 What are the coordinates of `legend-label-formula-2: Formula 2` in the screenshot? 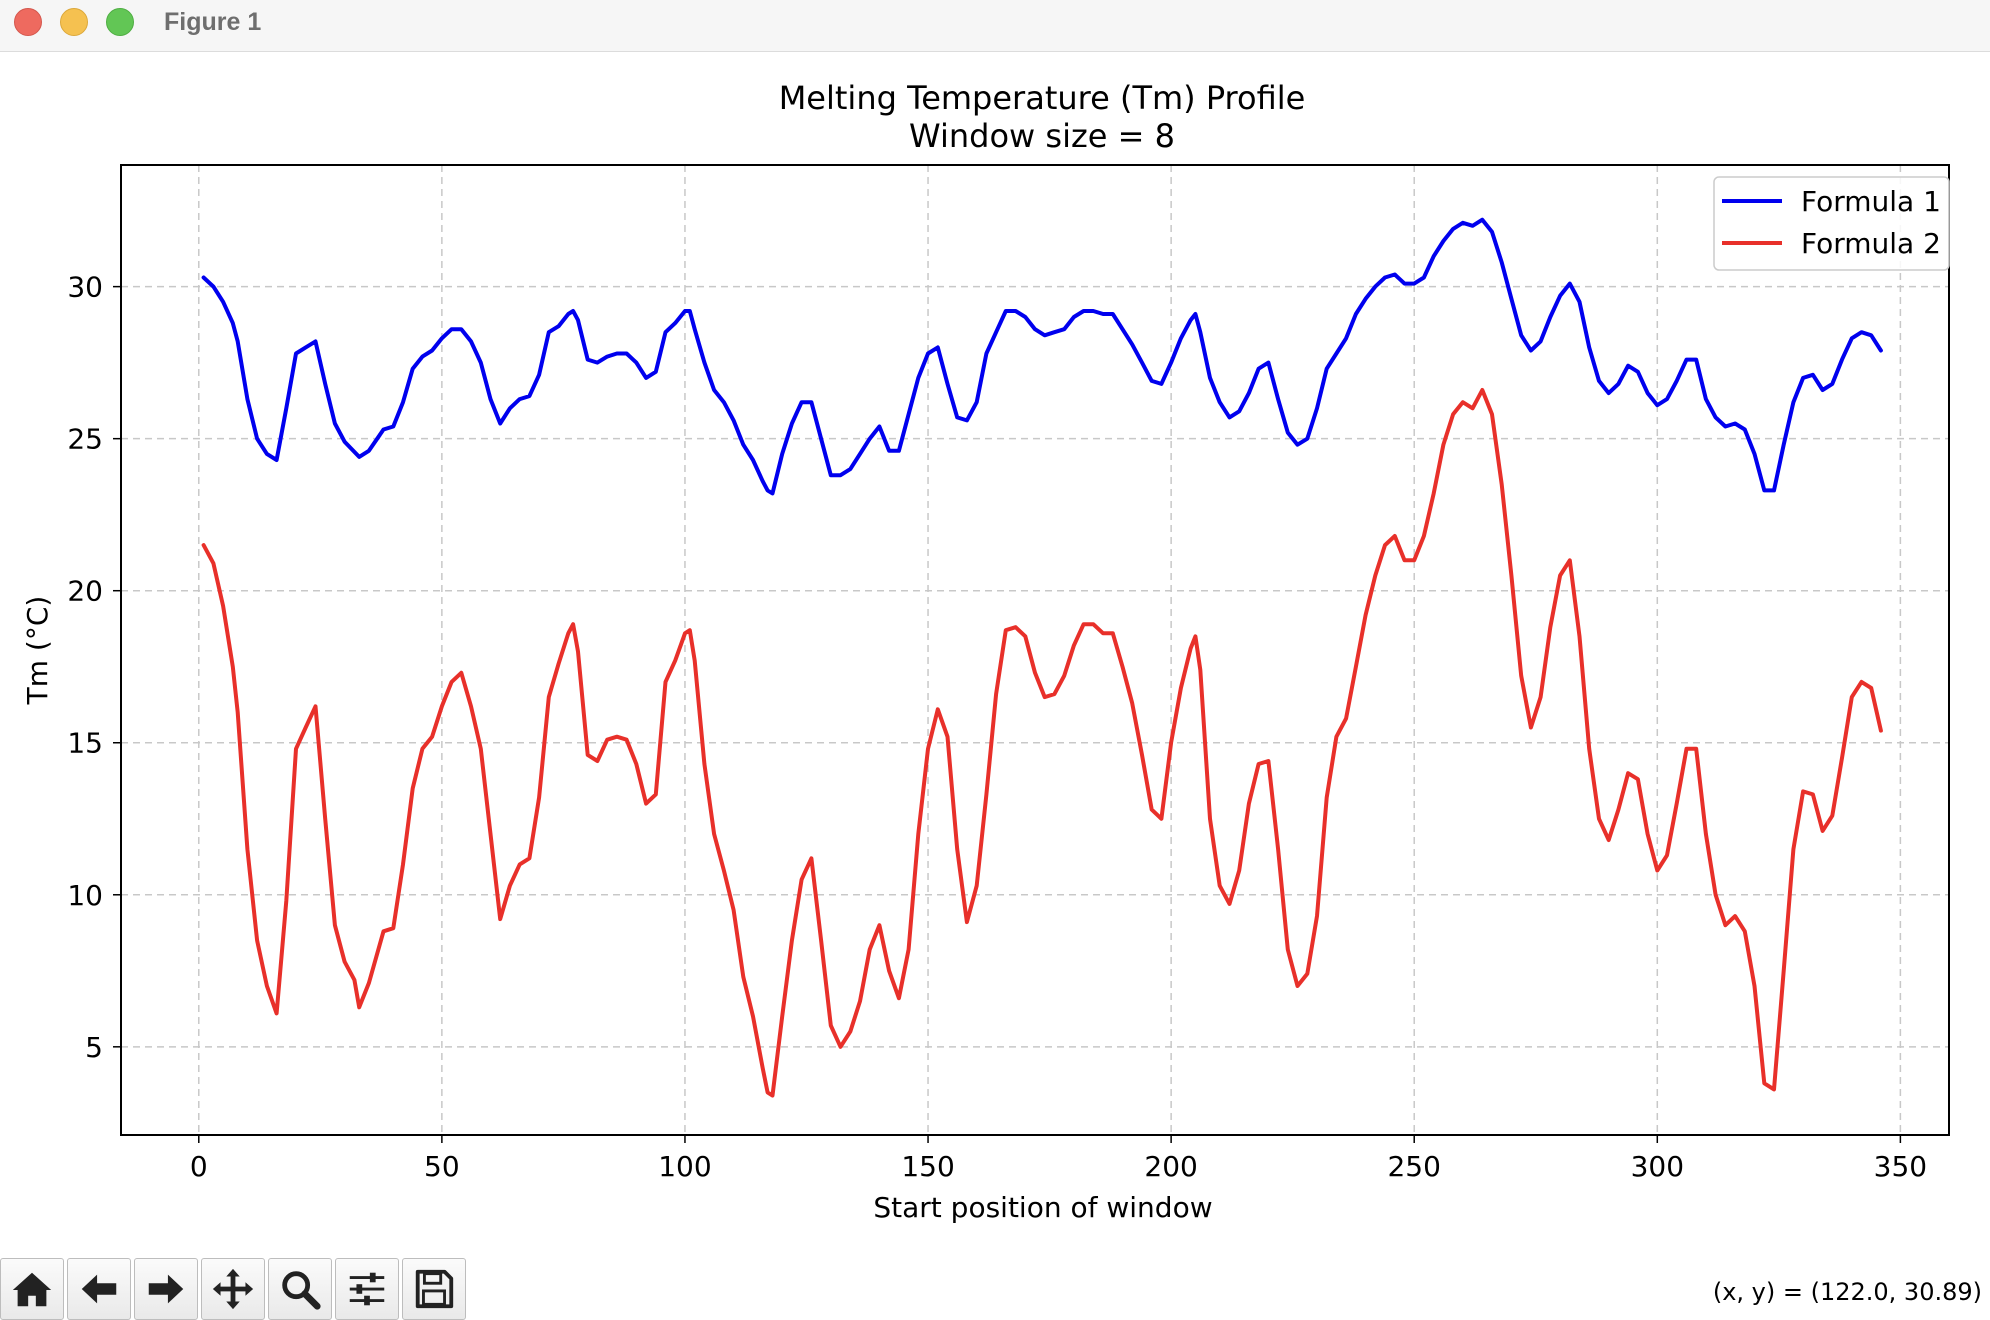 It's located at (1871, 243).